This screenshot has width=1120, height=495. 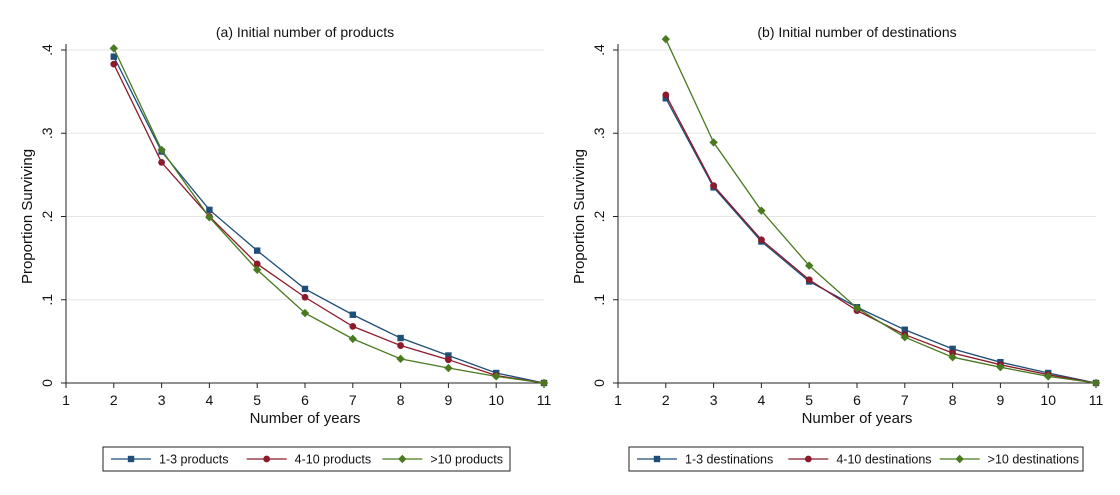 I want to click on legend-label-products-3: >10 products, so click(x=466, y=460).